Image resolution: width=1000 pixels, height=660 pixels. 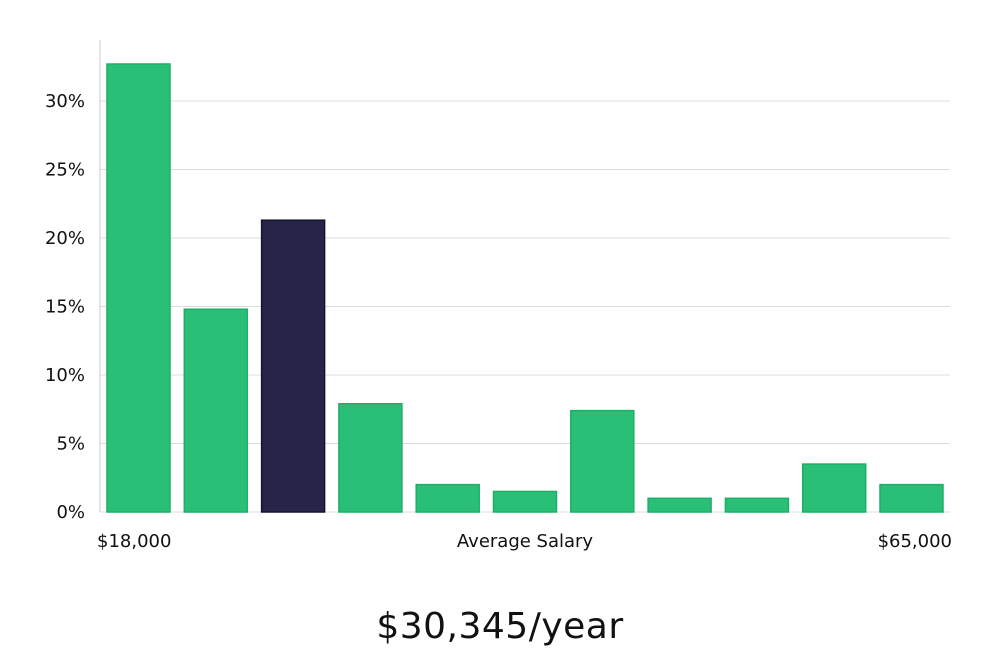 I want to click on average-salary-value: $30,345/year, so click(x=500, y=626).